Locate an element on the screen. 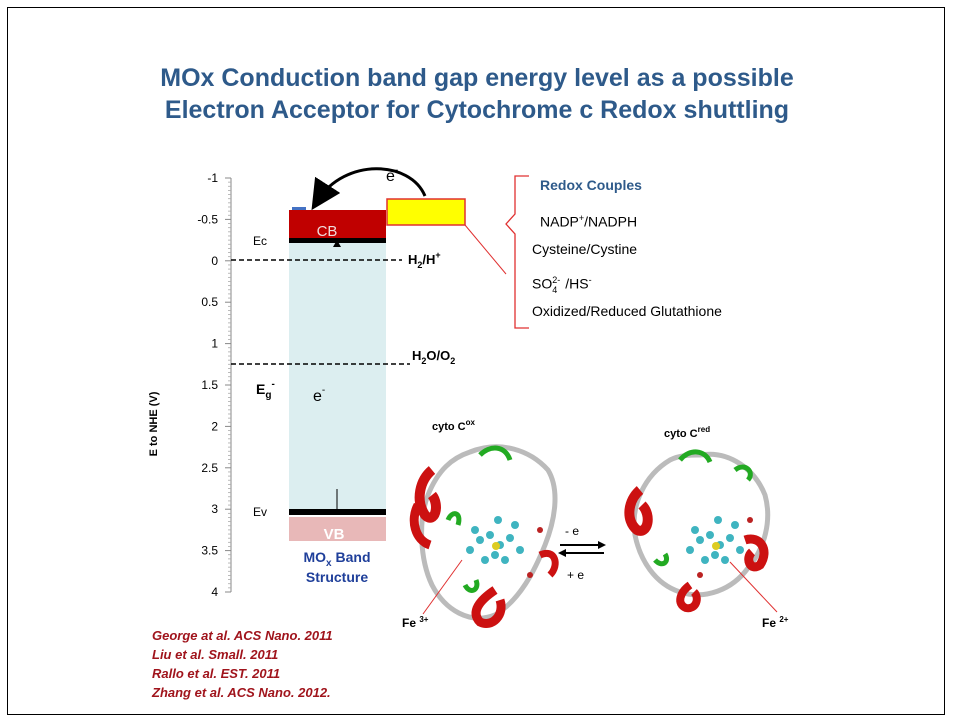 This screenshot has width=954, height=723. redox-couple-box is located at coordinates (426, 212).